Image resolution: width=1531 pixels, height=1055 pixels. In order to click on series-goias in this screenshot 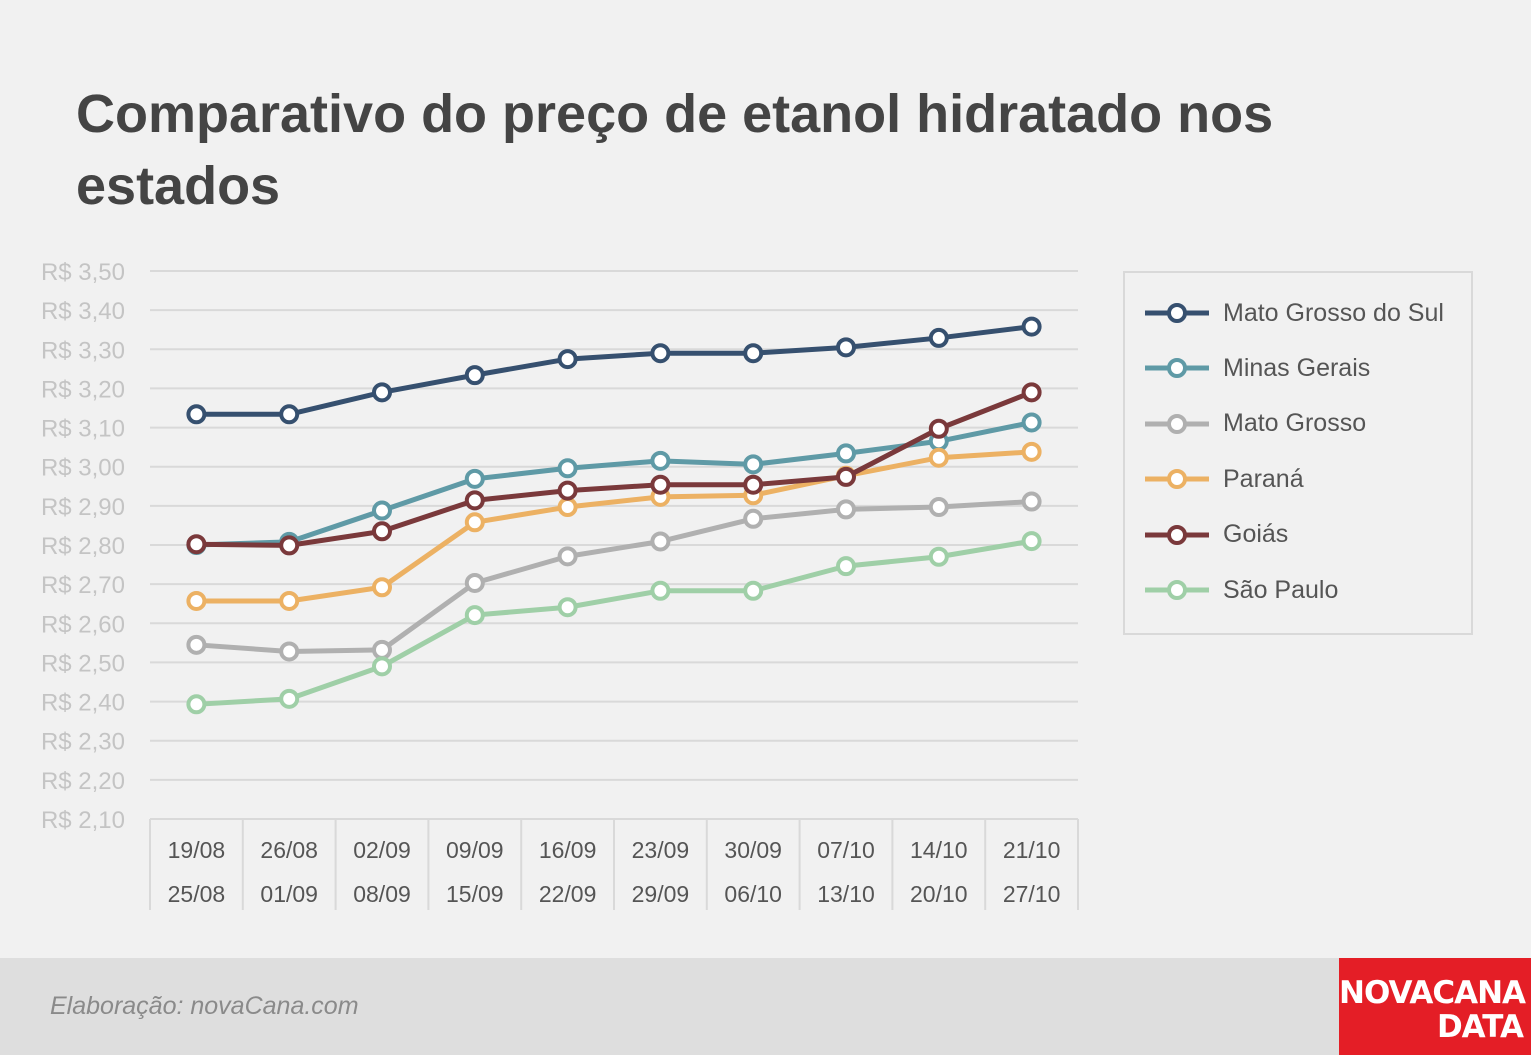, I will do `click(614, 469)`.